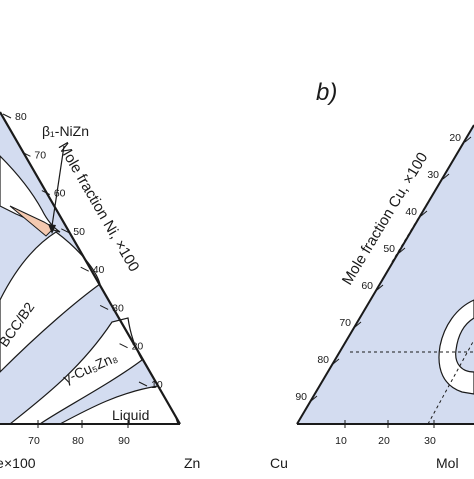 Image resolution: width=474 pixels, height=479 pixels. Describe the element at coordinates (455, 138) in the screenshot. I see `right-edge-tick-label: 20` at that location.